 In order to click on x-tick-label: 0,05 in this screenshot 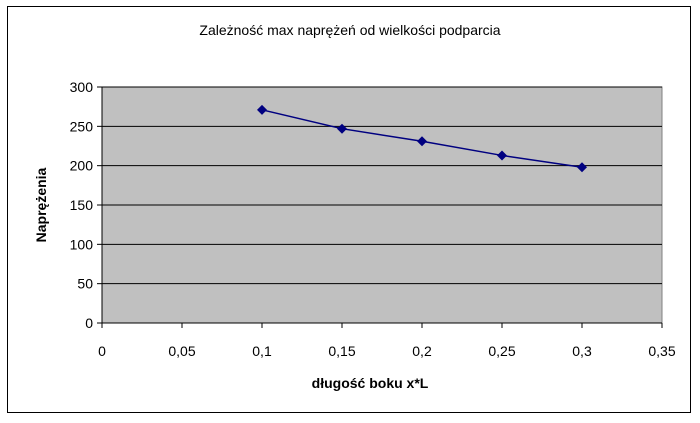, I will do `click(181, 351)`.